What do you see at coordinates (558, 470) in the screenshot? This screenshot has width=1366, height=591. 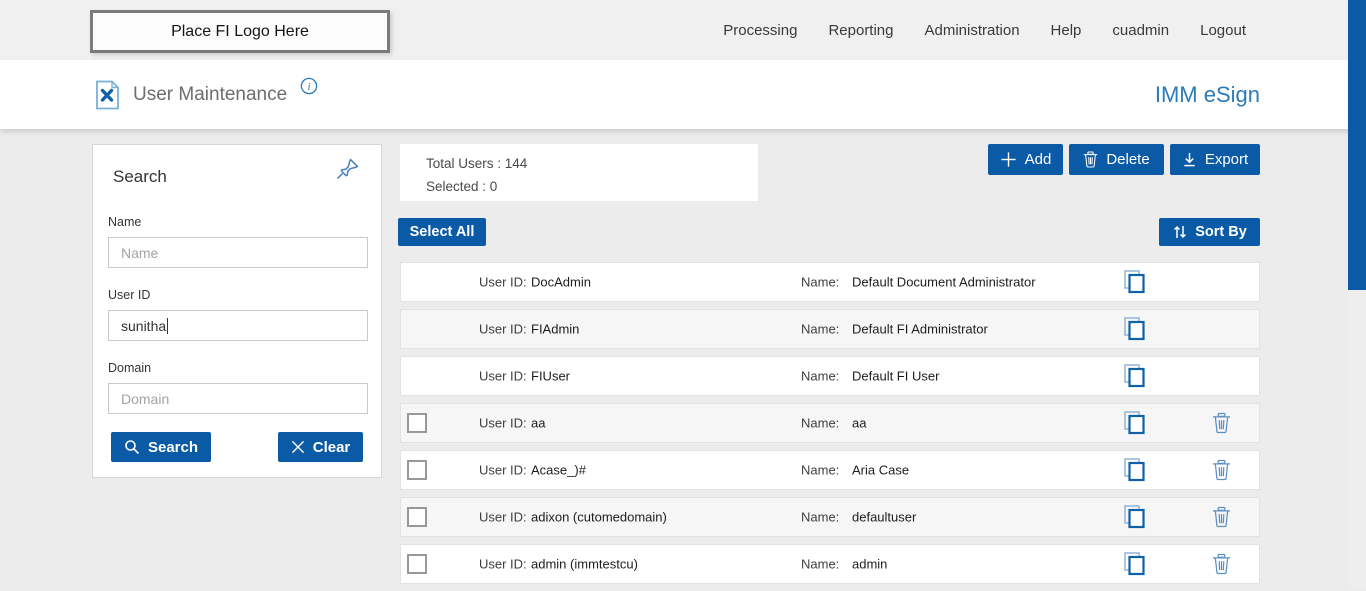 I see `user-id-value: Acase_)#` at bounding box center [558, 470].